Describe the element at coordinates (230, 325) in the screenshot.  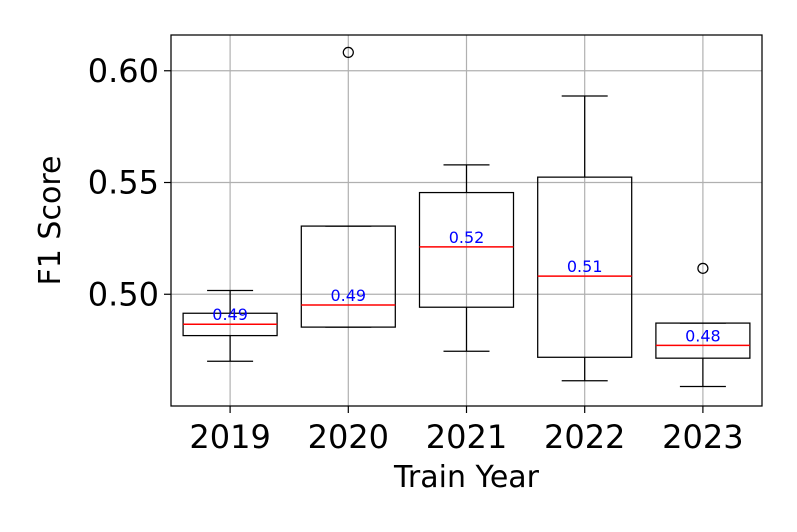
I see `box-2019: 0.49` at that location.